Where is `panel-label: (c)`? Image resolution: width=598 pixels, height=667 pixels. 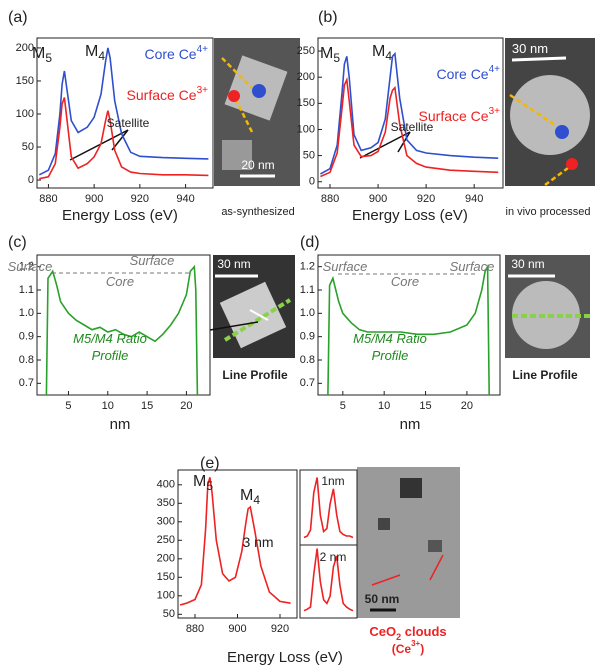
panel-label: (c) is located at coordinates (17, 242).